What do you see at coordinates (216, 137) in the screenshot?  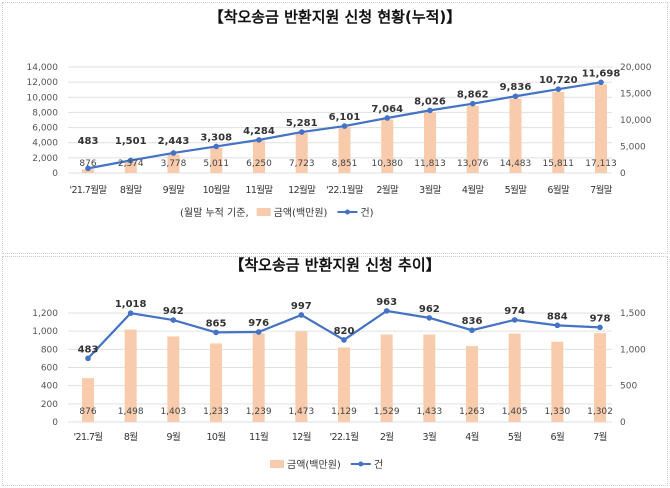 I see `bar-data-label: 3,308` at bounding box center [216, 137].